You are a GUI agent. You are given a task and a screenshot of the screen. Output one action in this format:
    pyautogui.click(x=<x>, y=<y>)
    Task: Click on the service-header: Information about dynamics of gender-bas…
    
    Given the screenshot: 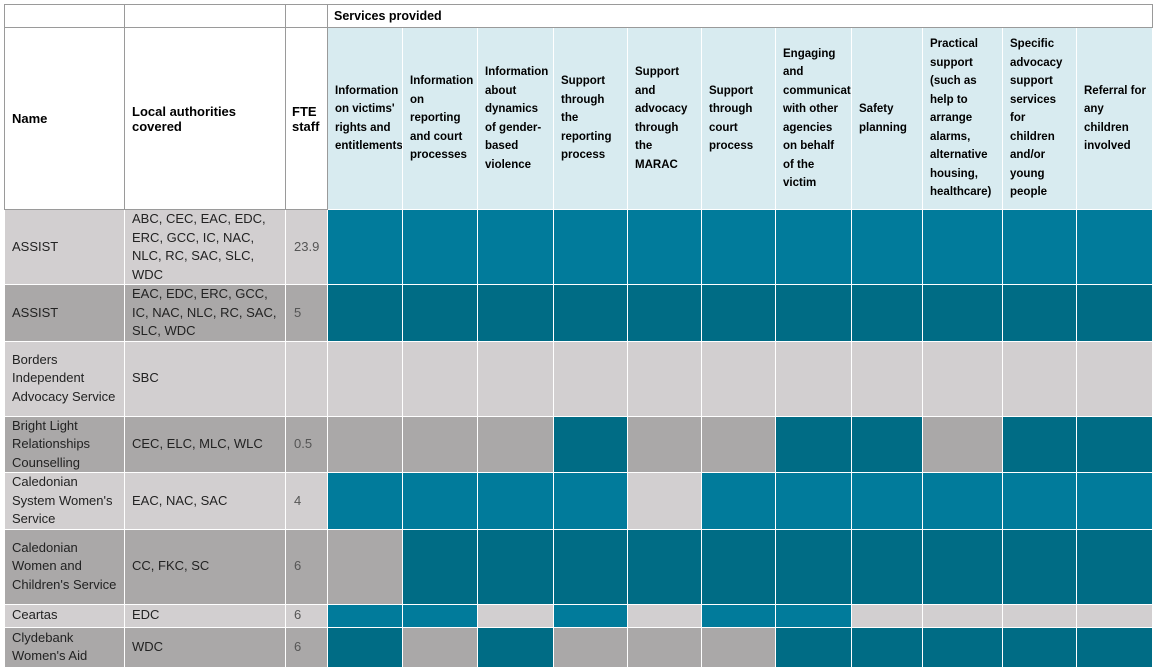 What is the action you would take?
    pyautogui.click(x=515, y=118)
    